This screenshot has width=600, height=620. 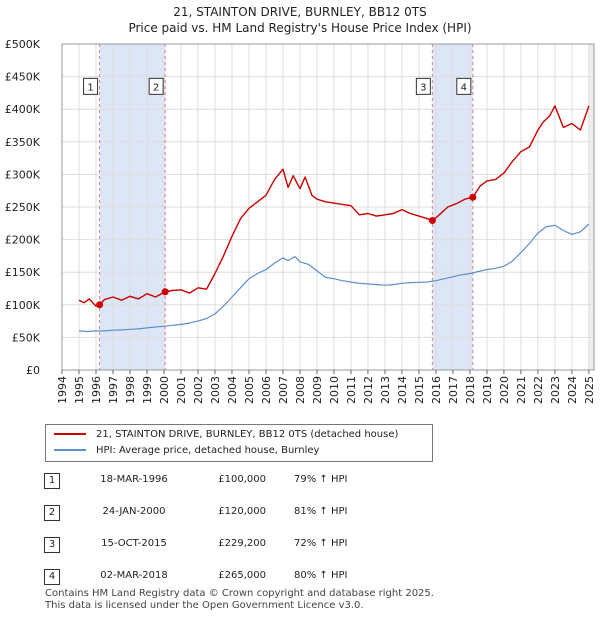 I want to click on y-tick-label: £100K, so click(x=23, y=305).